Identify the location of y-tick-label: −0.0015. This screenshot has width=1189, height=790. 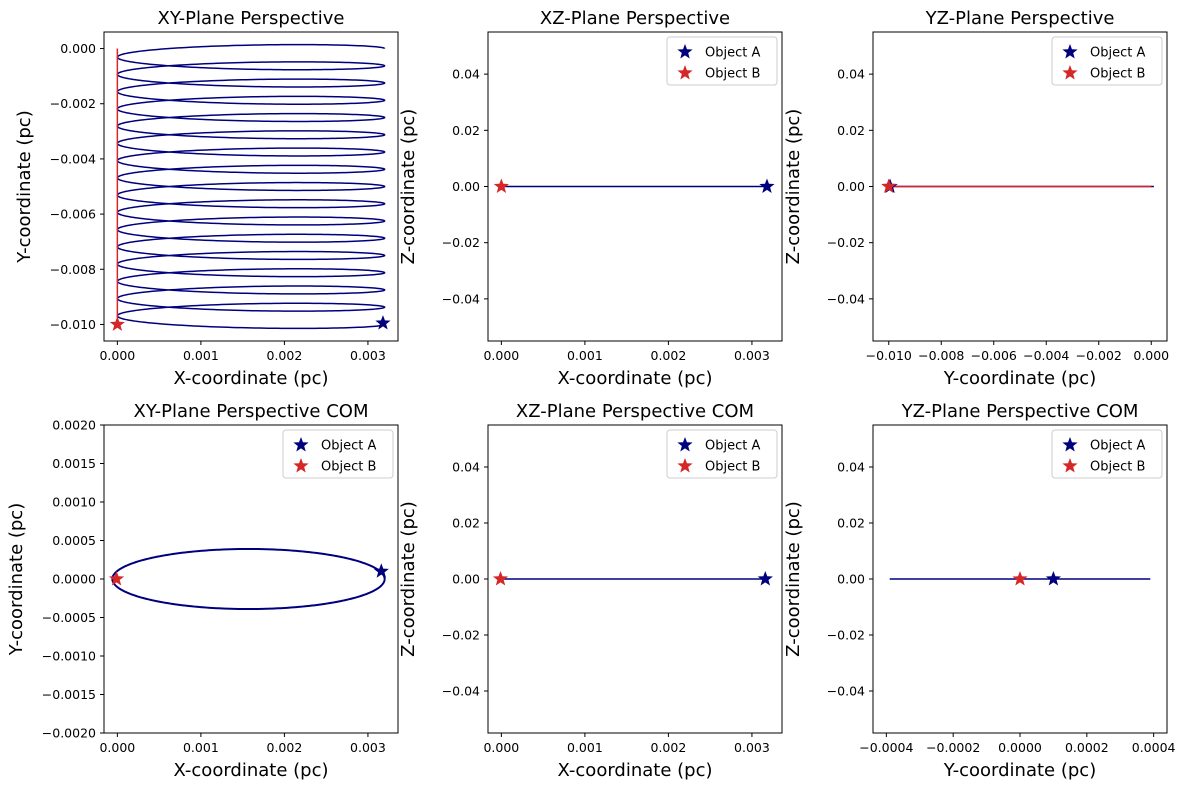
(69, 694).